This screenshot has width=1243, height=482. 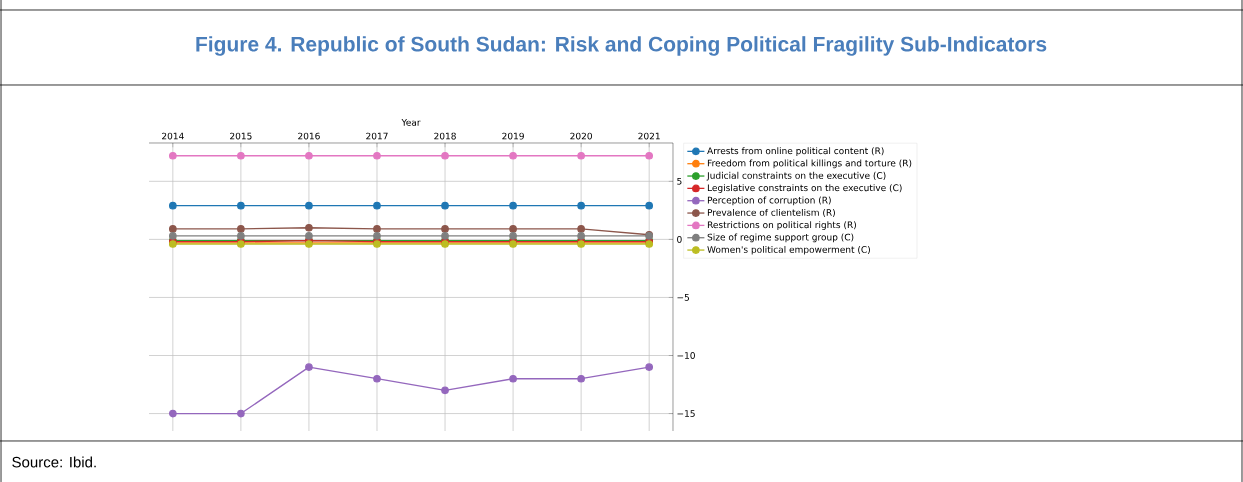 I want to click on legend-label: Freedom from political killings and torture (R), so click(x=809, y=164).